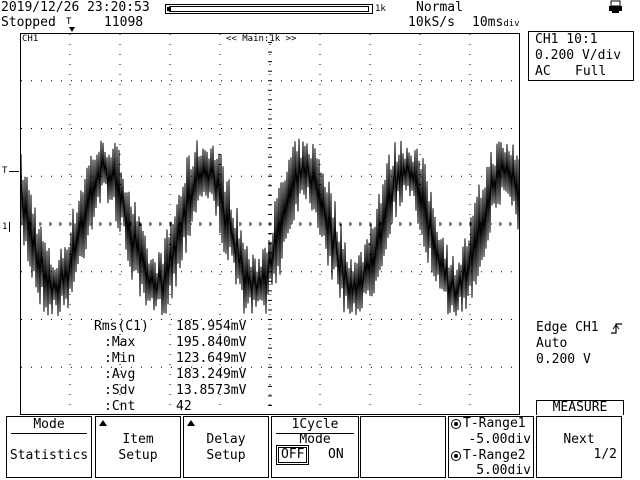 Image resolution: width=640 pixels, height=480 pixels. I want to click on trigger-position-icon: T, so click(69, 22).